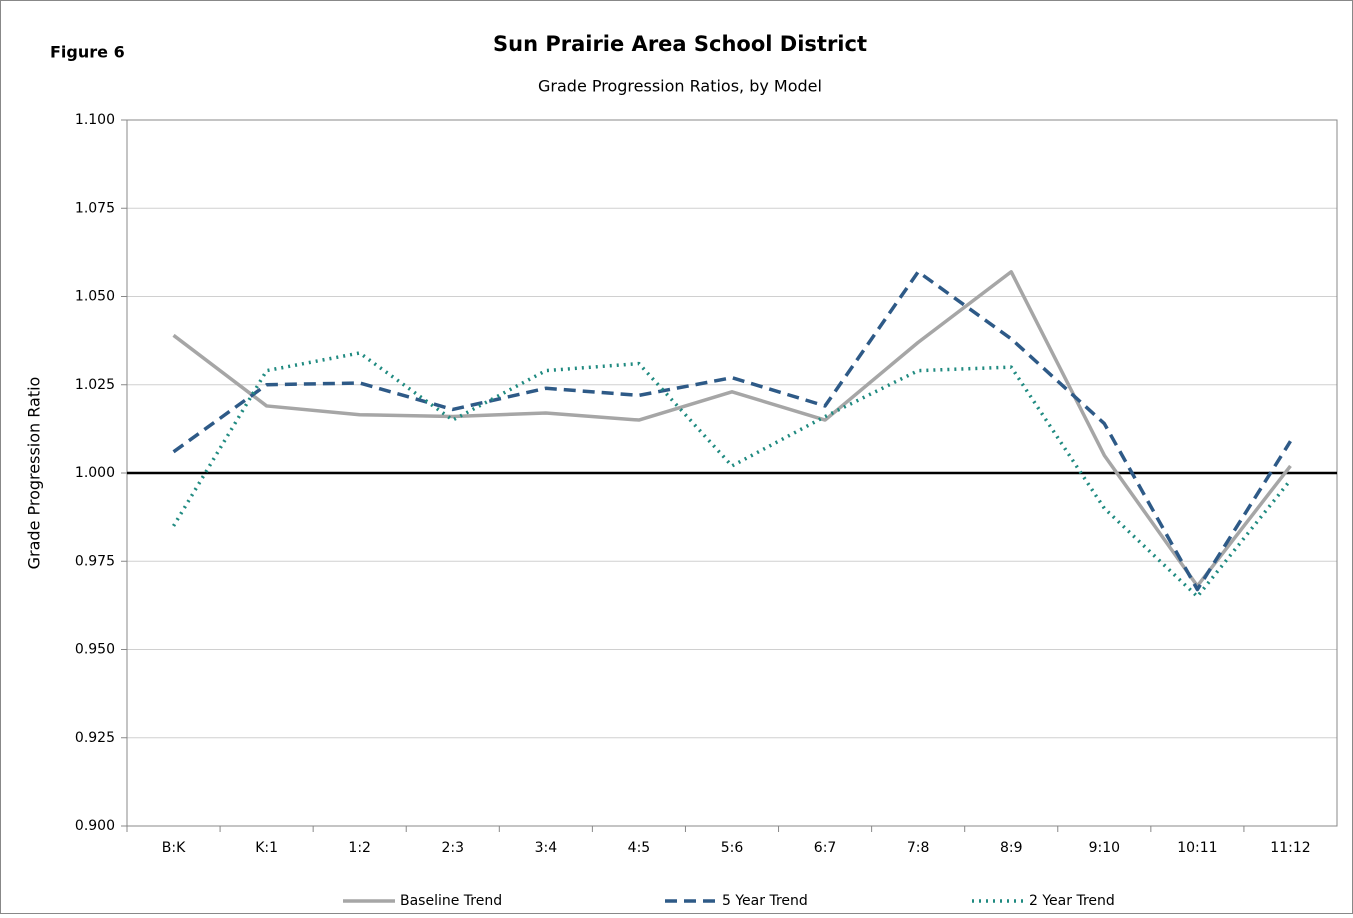 The width and height of the screenshot is (1353, 918). What do you see at coordinates (359, 848) in the screenshot?
I see `x-tick-label: 1:2` at bounding box center [359, 848].